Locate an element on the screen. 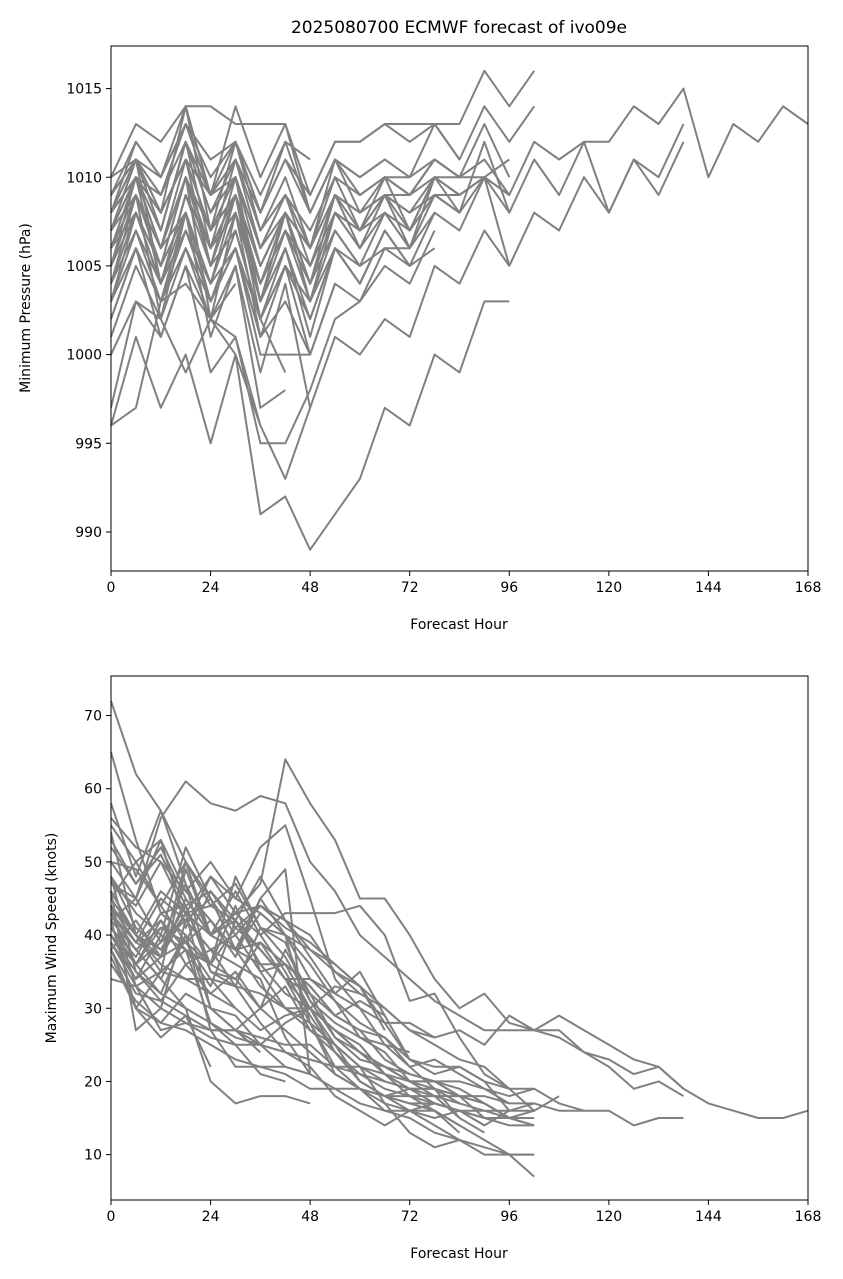  pressure-x-tick-label-5: 120 is located at coordinates (608, 588).